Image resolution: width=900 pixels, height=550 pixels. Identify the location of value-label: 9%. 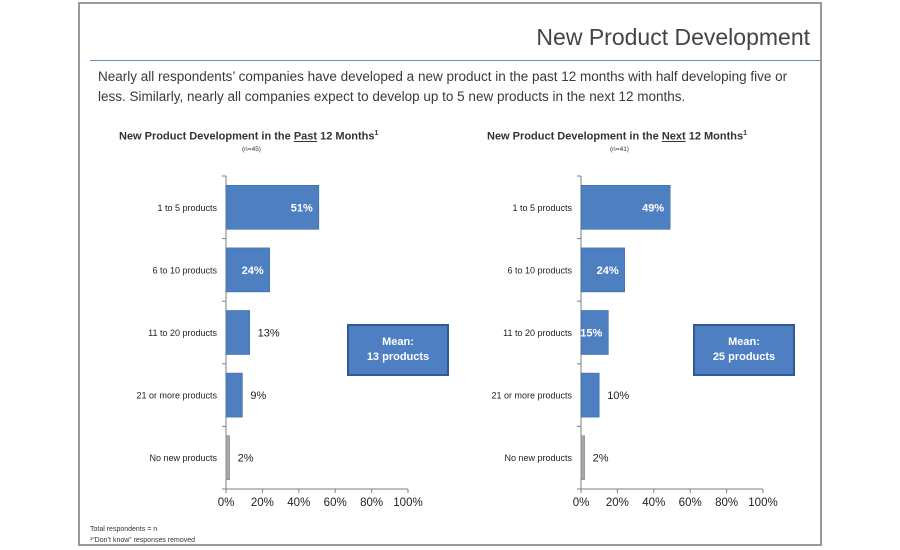
(258, 396).